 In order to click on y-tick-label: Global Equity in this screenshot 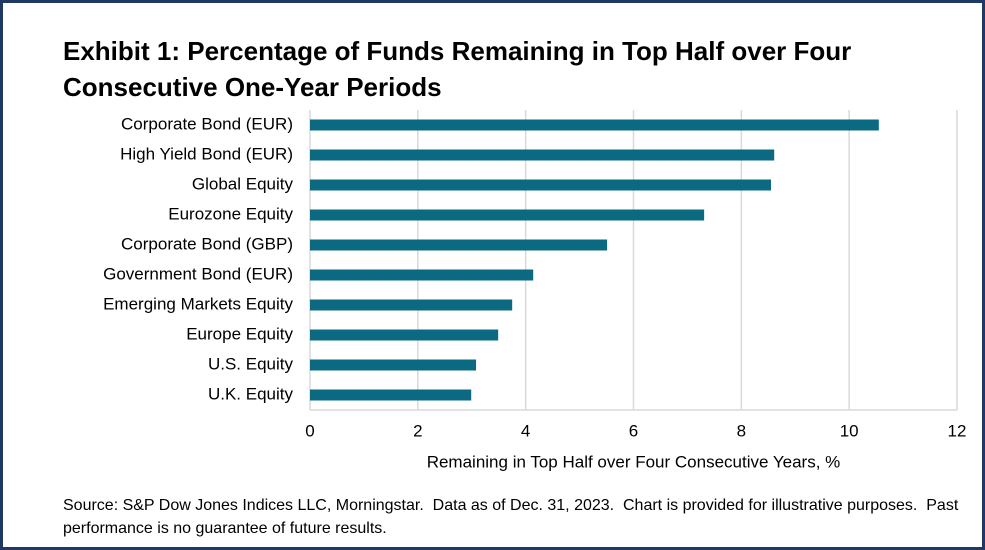, I will do `click(243, 183)`.